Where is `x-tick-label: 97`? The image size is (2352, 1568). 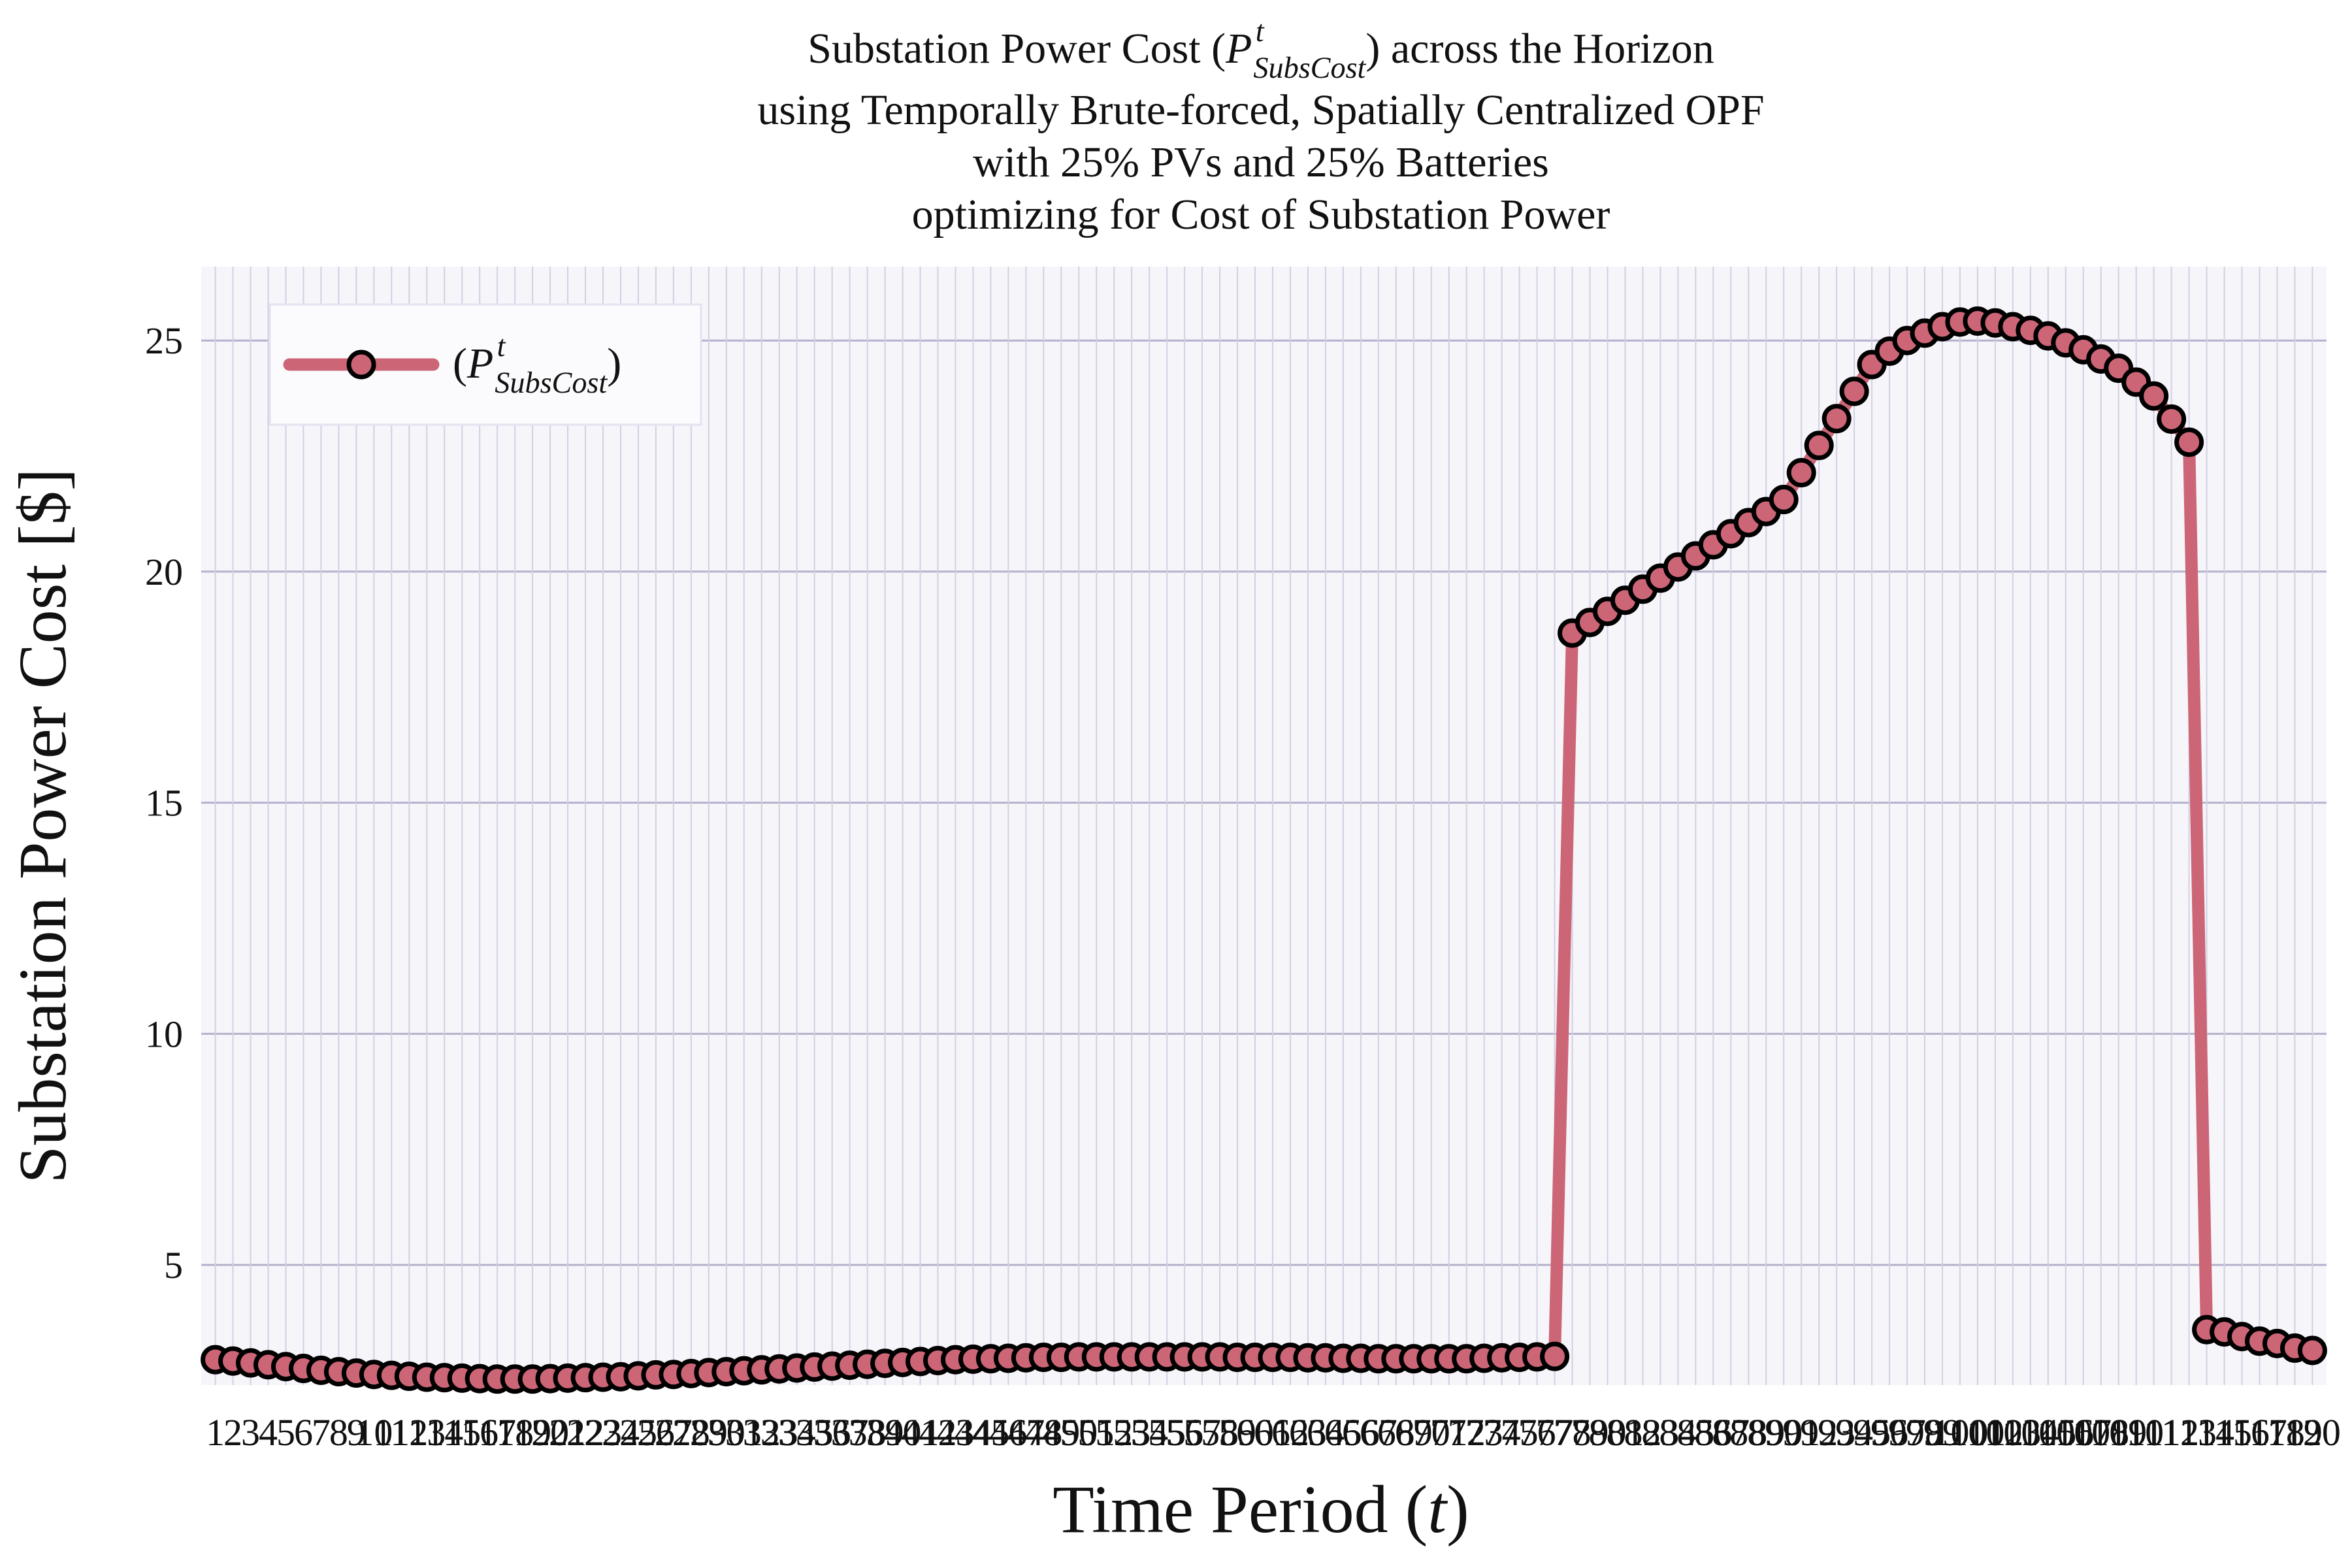
x-tick-label: 97 is located at coordinates (1907, 1432).